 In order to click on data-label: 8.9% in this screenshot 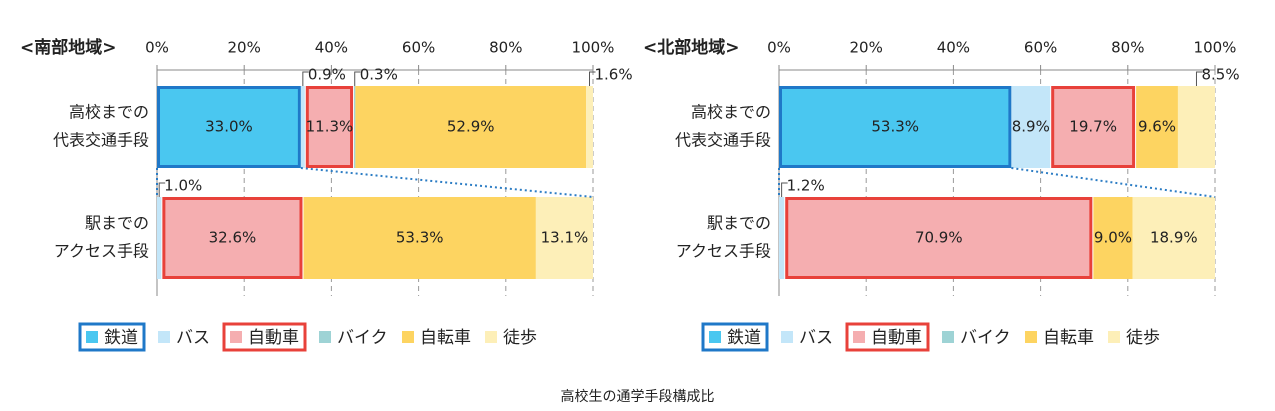, I will do `click(1031, 127)`.